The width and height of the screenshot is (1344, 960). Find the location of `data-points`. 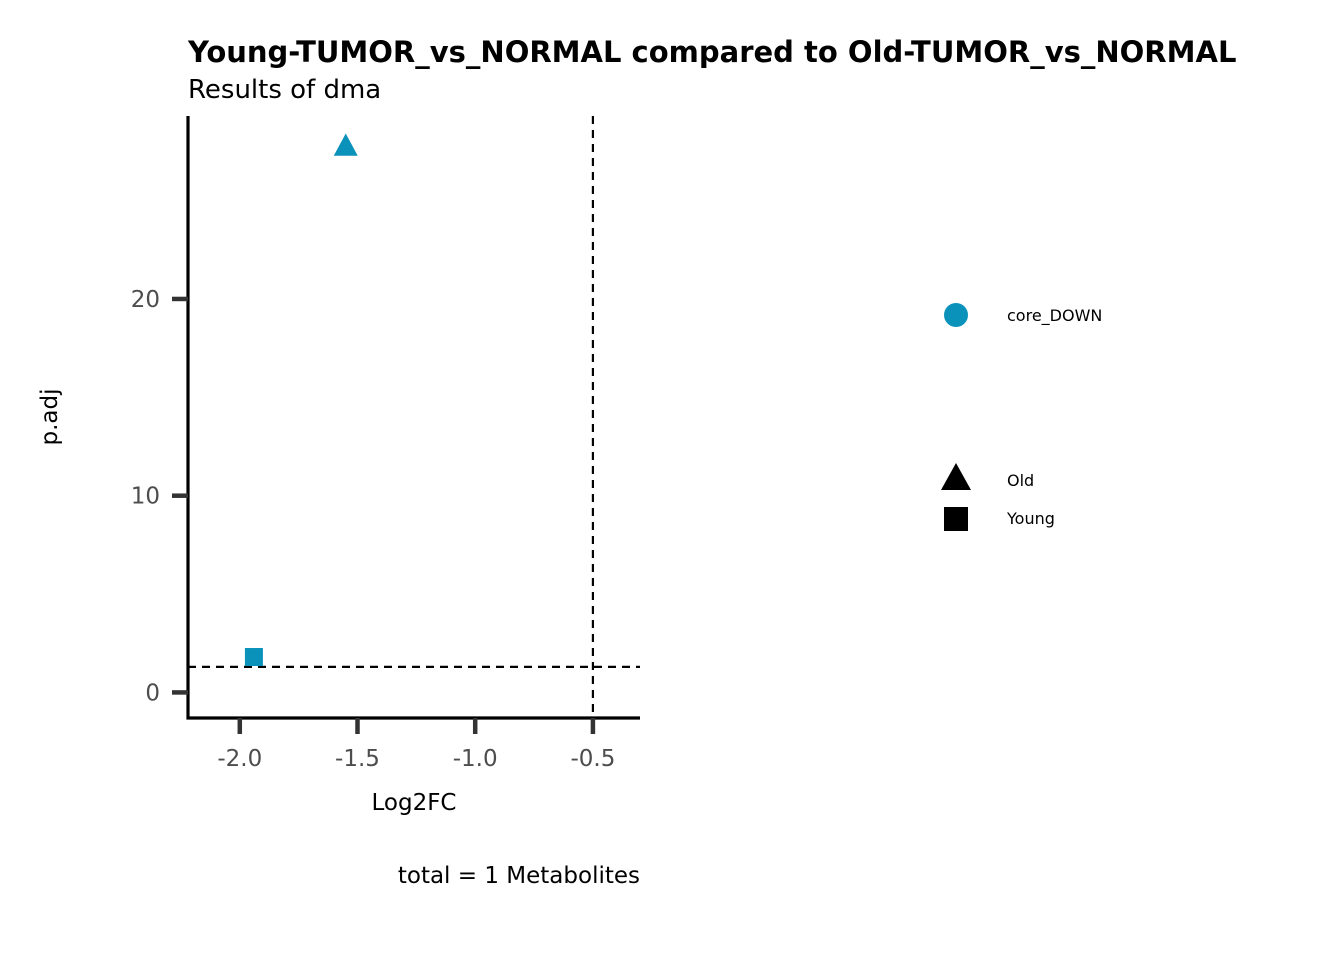

data-points is located at coordinates (301, 400).